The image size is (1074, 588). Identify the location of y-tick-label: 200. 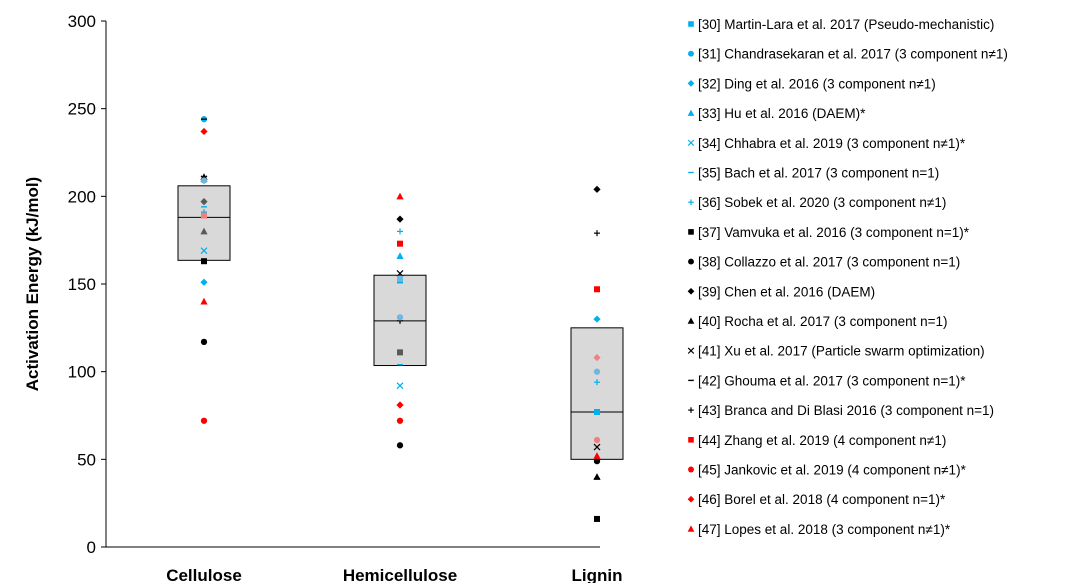
(82, 196).